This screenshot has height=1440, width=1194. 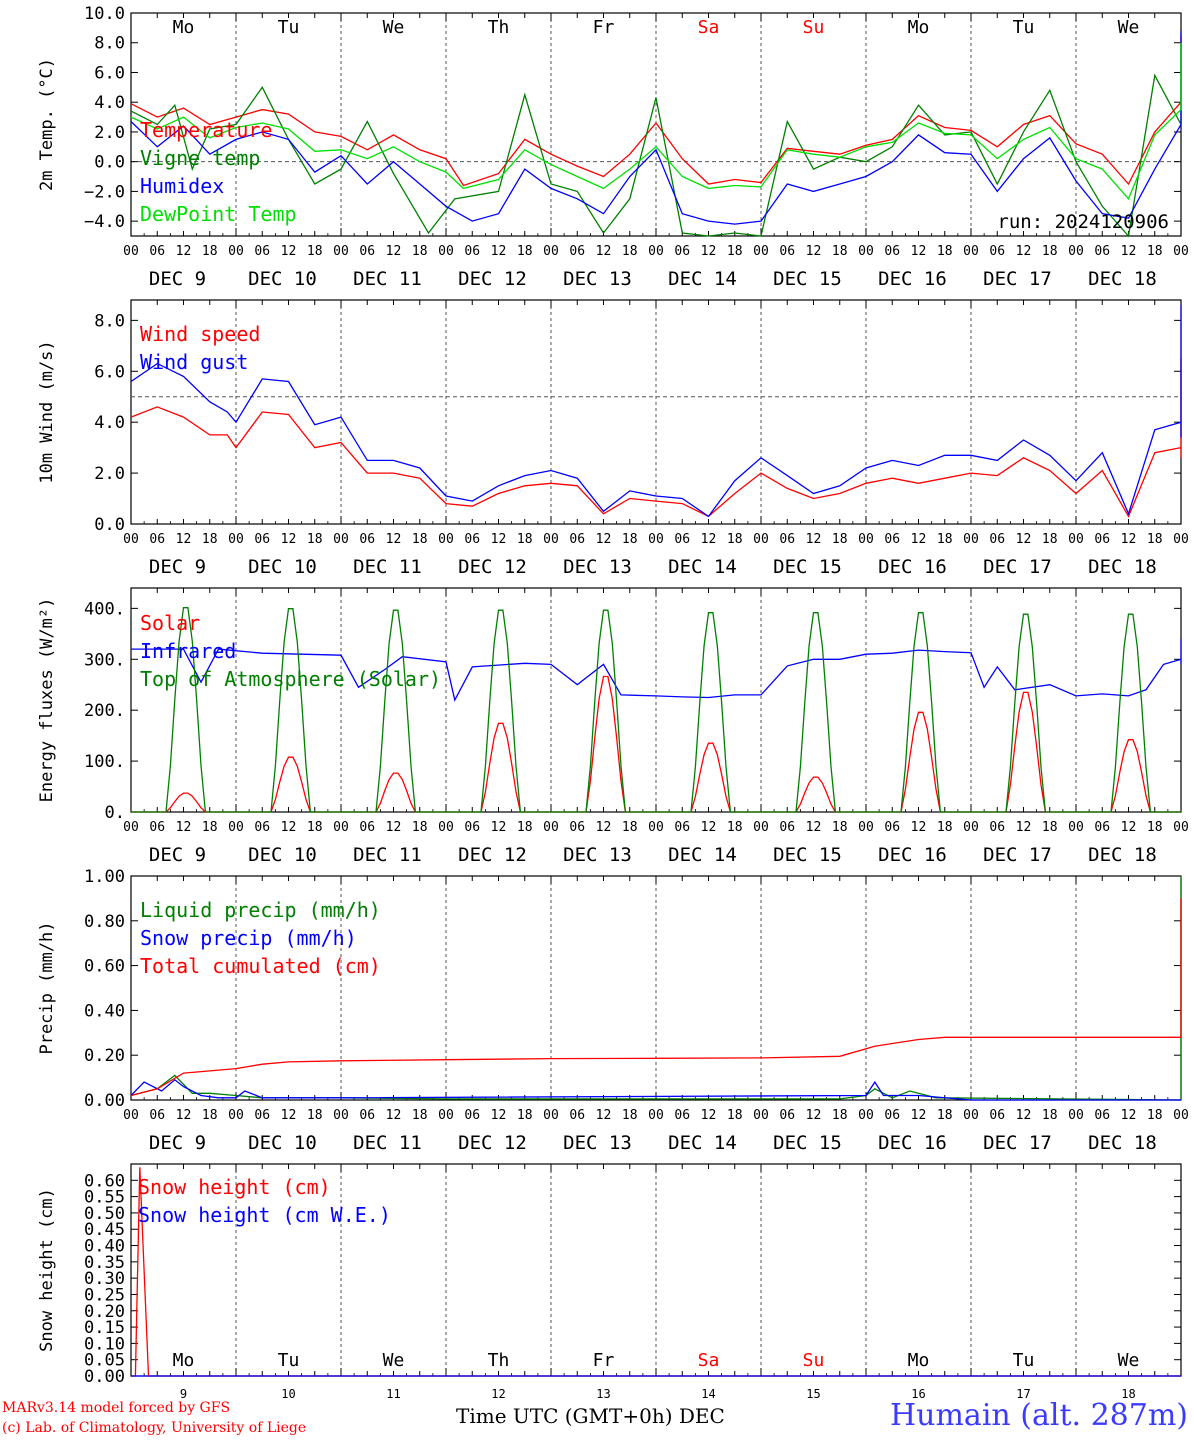 I want to click on date-label: DEC 15, so click(x=807, y=855).